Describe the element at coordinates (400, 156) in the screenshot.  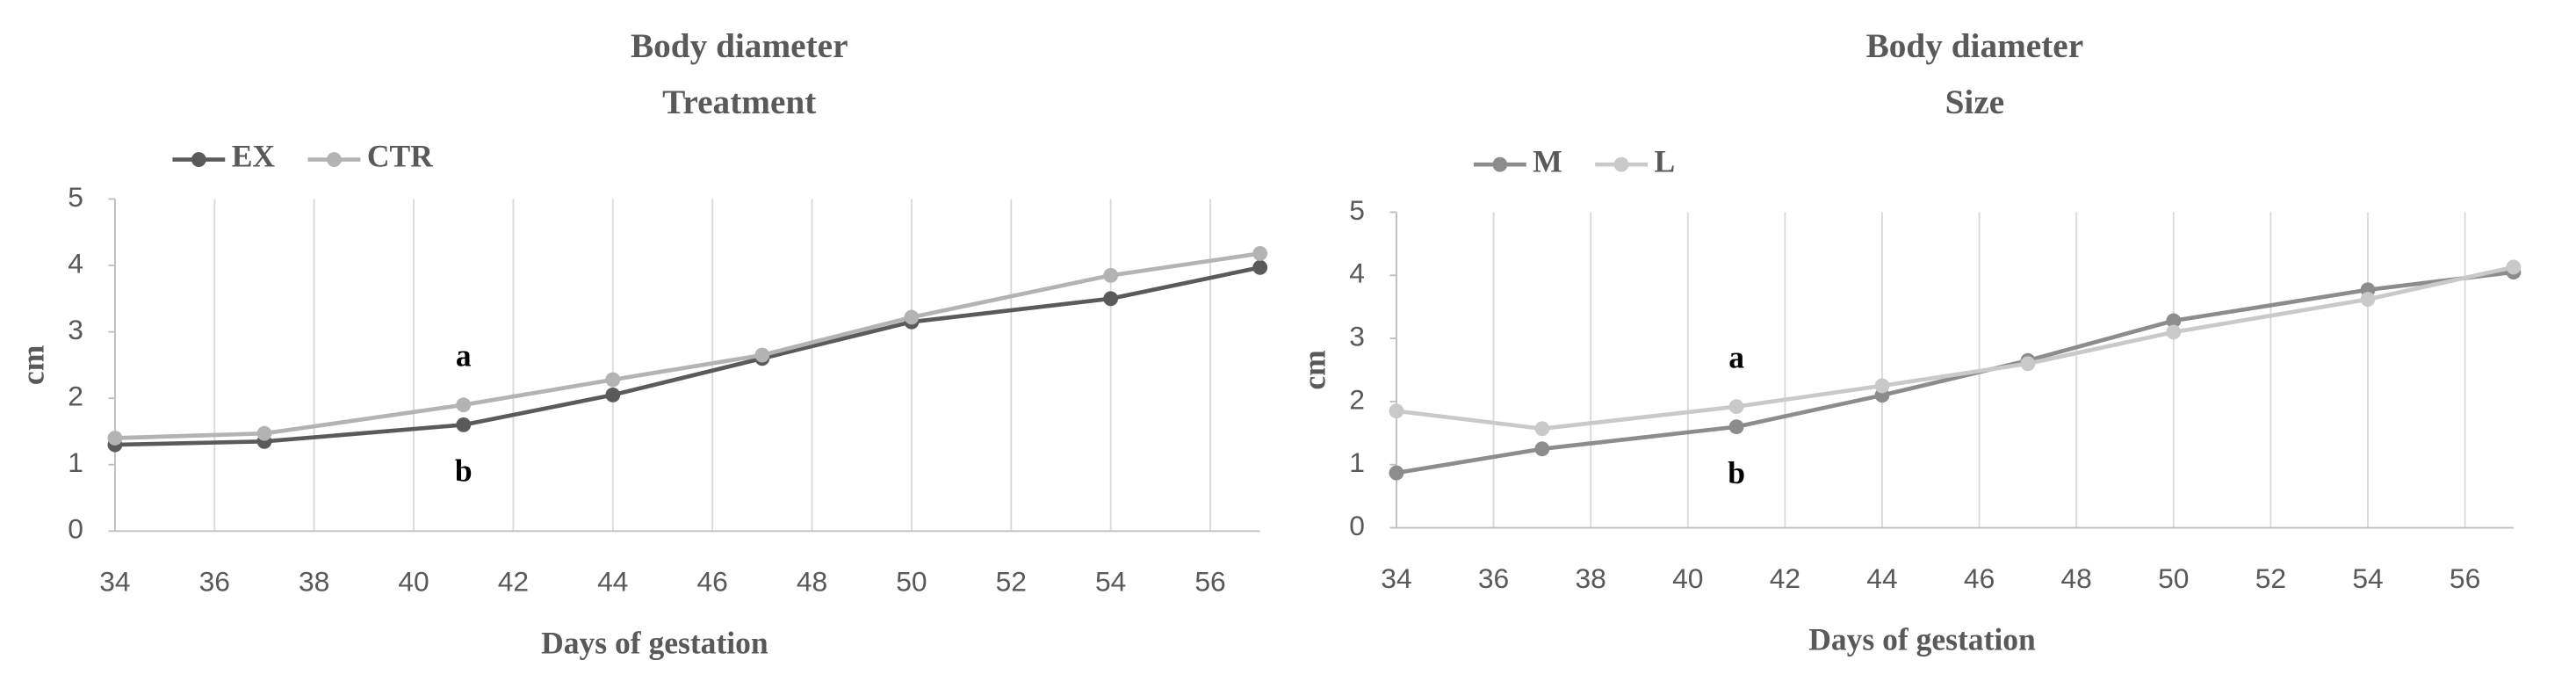
I see `legend-label: CTR` at that location.